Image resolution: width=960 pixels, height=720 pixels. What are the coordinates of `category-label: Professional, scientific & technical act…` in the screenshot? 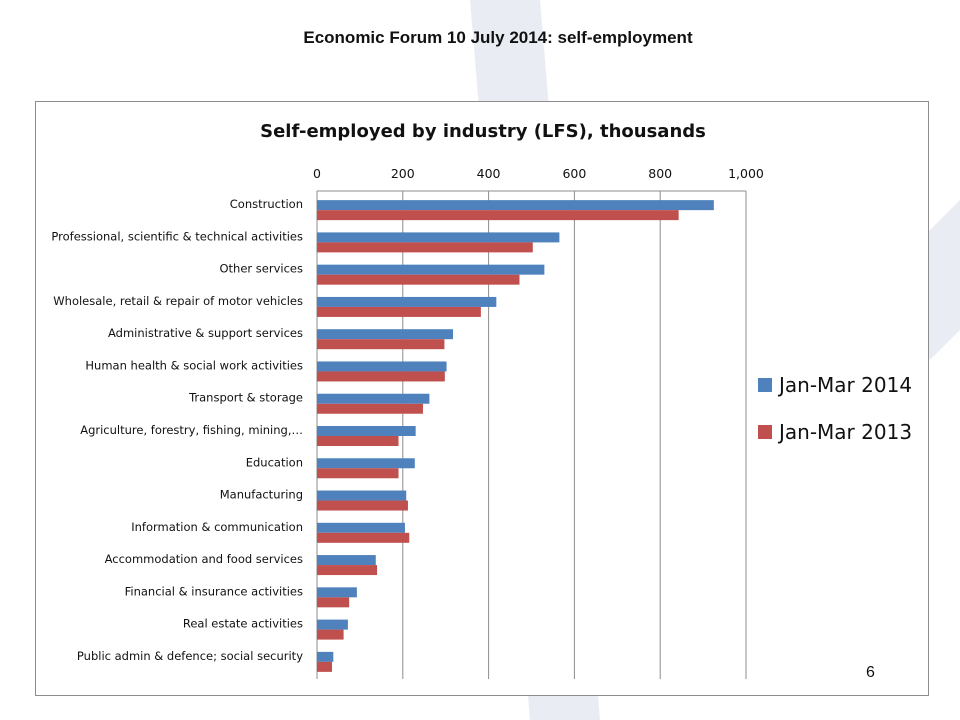 It's located at (177, 236).